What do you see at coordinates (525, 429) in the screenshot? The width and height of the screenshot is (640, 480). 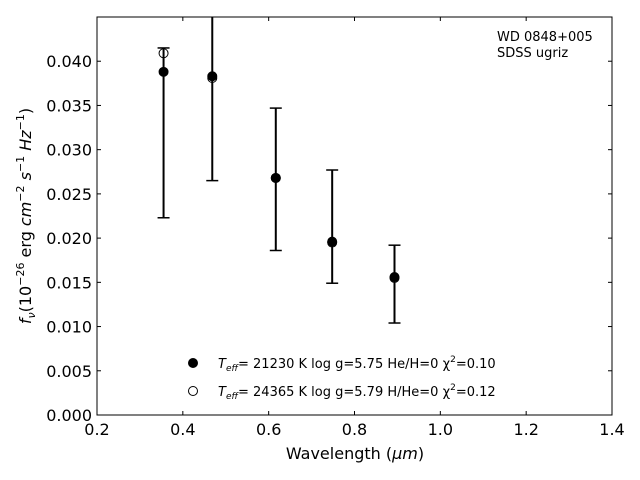 I see `x-tick-label: 1.2` at bounding box center [525, 429].